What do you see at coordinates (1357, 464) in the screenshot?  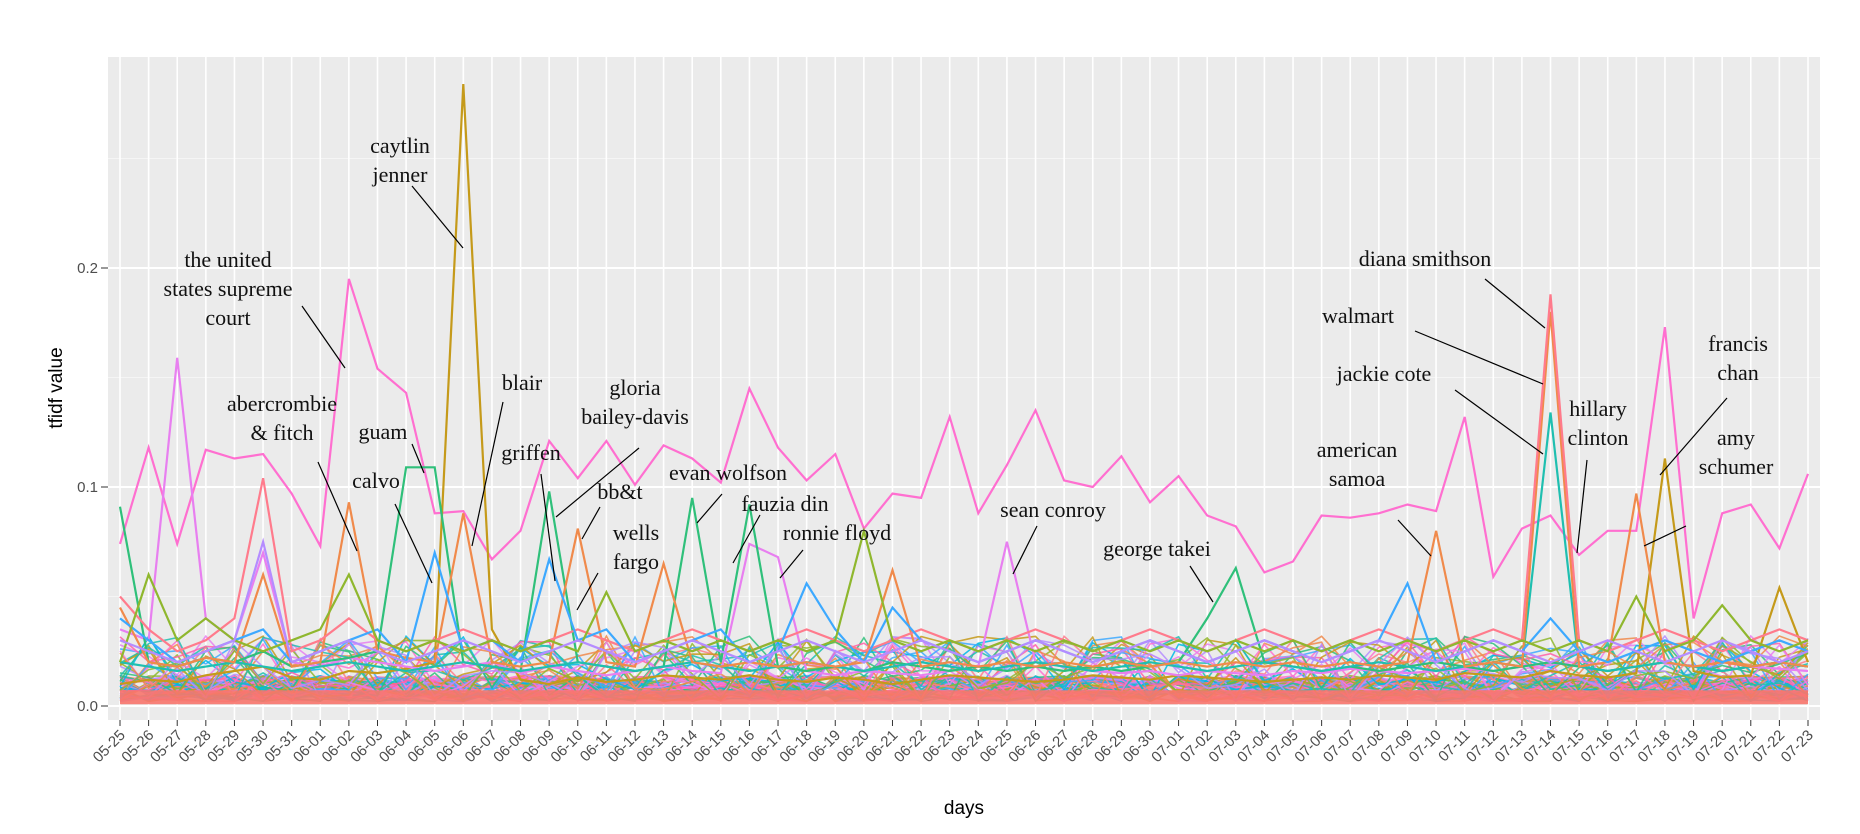 I see `annotation-label: american samoa` at bounding box center [1357, 464].